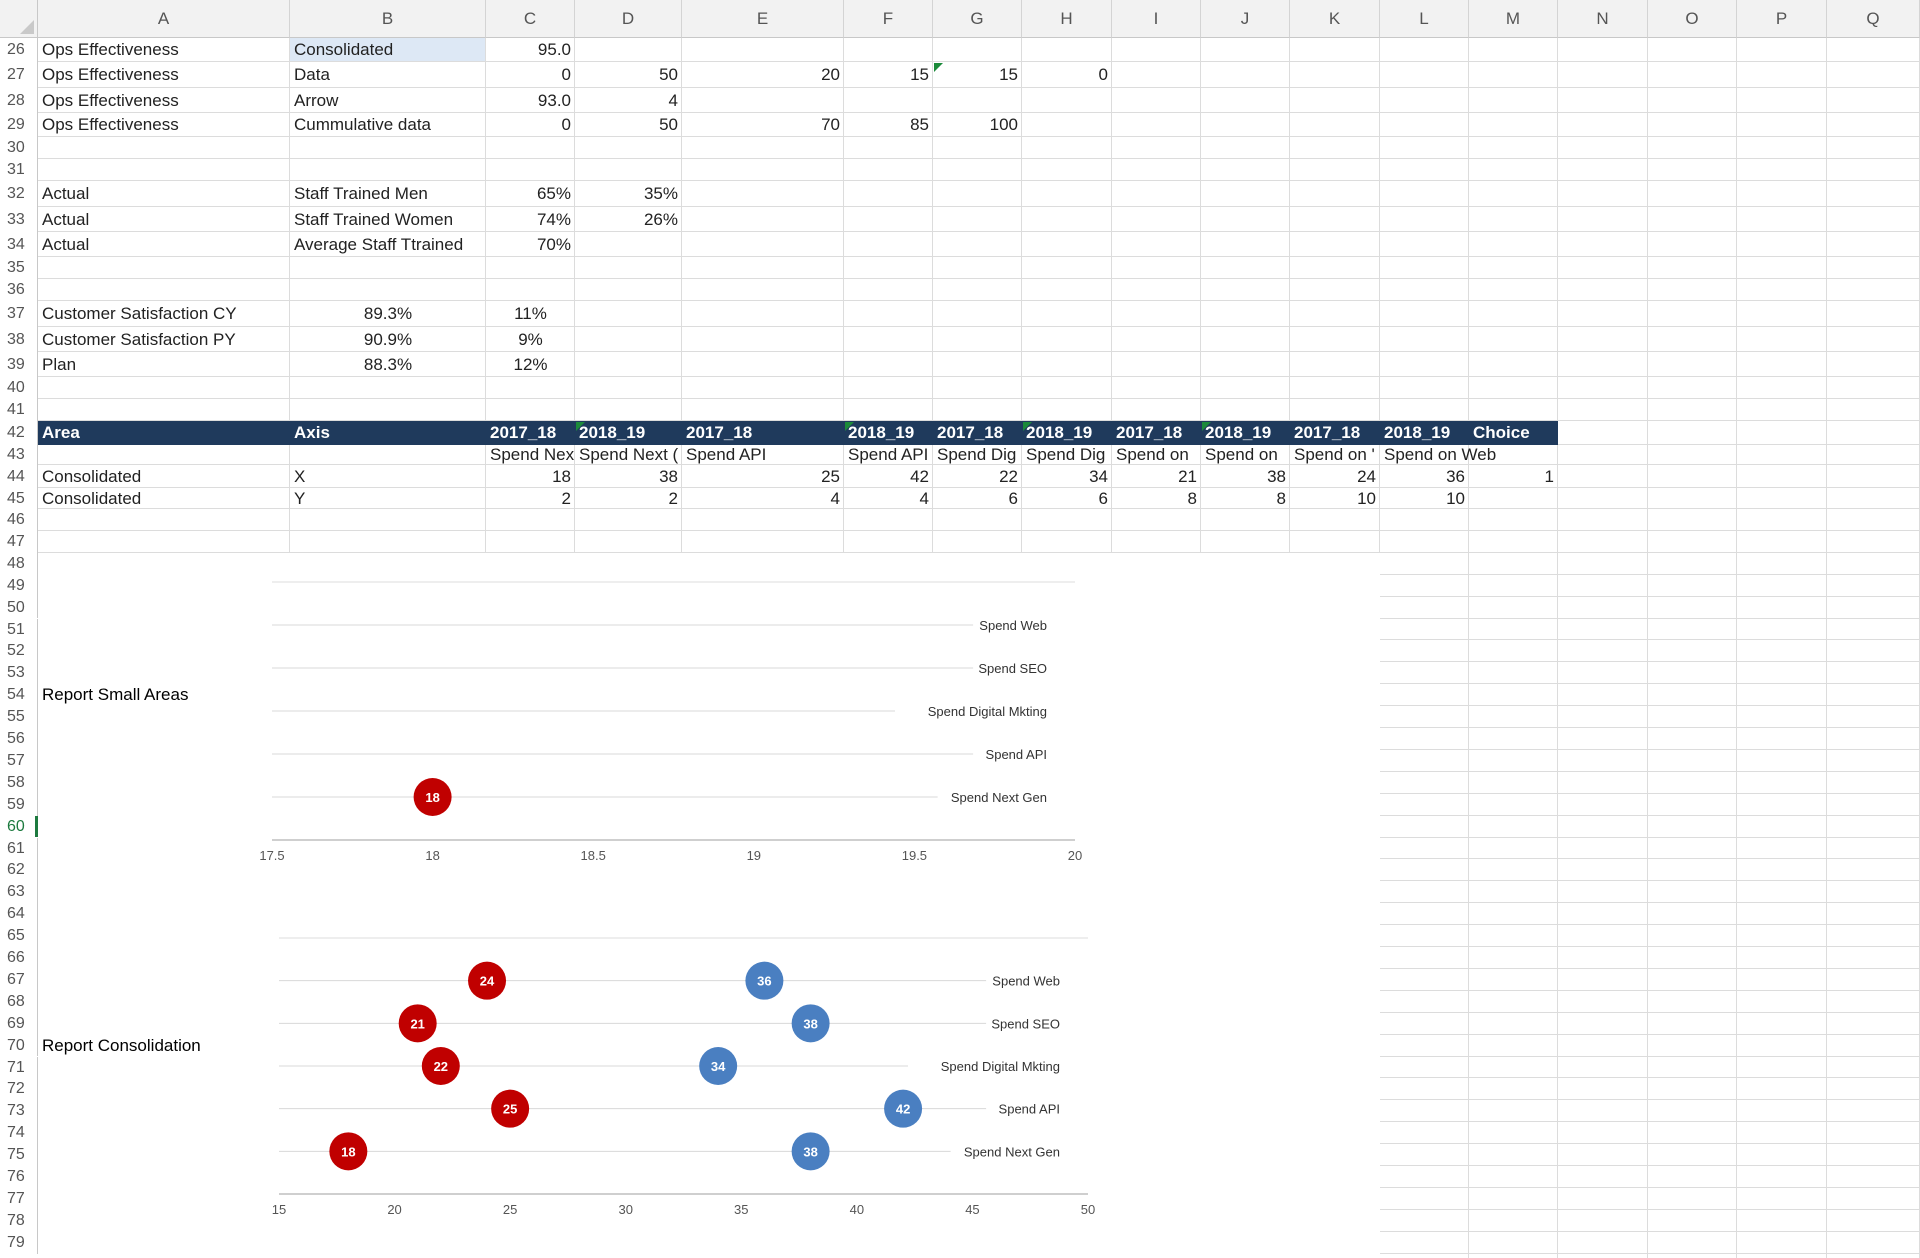  I want to click on cell-c26: 95.0, so click(554, 49).